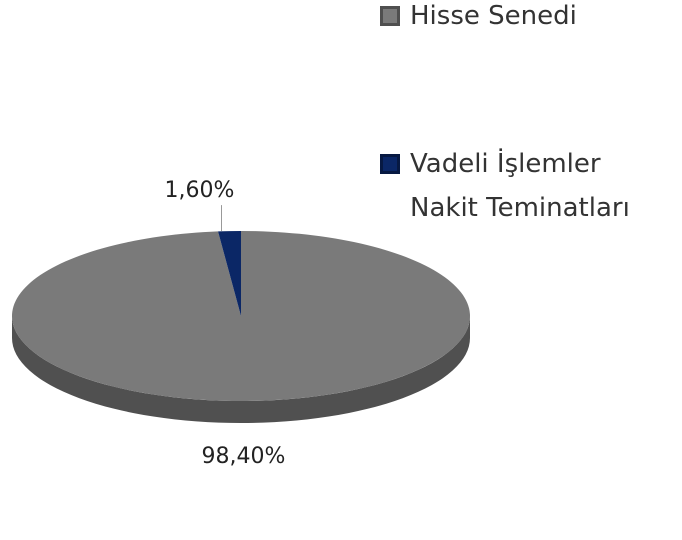 This screenshot has width=682, height=540. Describe the element at coordinates (520, 186) in the screenshot. I see `legend-label: Vadeli İşlemler Nakit Teminatları` at that location.